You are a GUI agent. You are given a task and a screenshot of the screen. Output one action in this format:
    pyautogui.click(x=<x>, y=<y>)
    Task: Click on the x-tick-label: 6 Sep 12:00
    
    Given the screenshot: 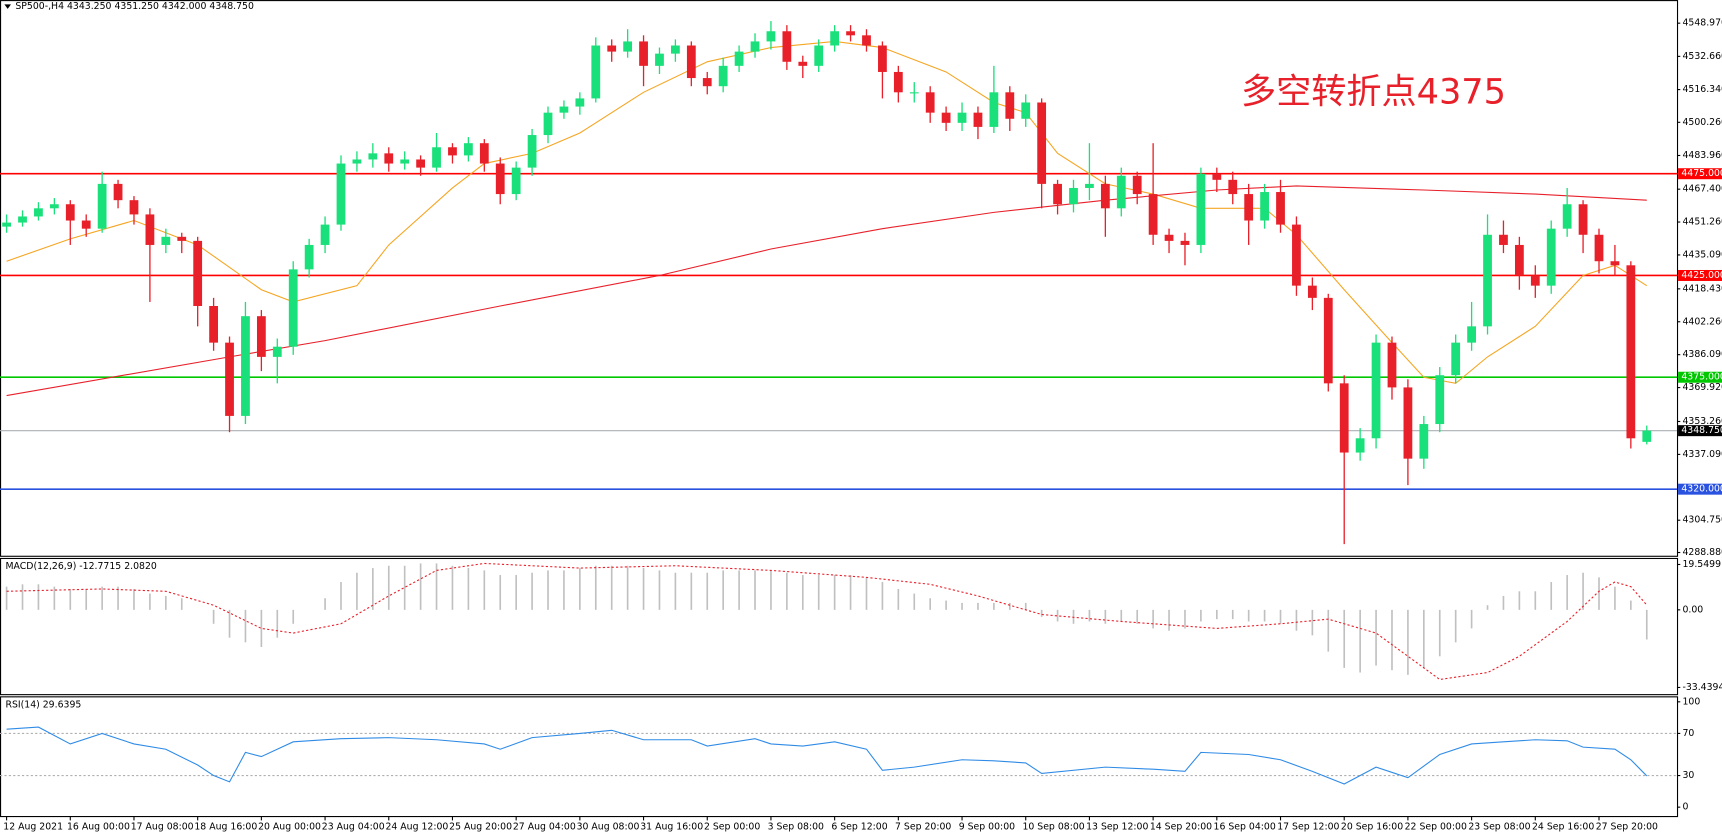 What is the action you would take?
    pyautogui.click(x=859, y=826)
    